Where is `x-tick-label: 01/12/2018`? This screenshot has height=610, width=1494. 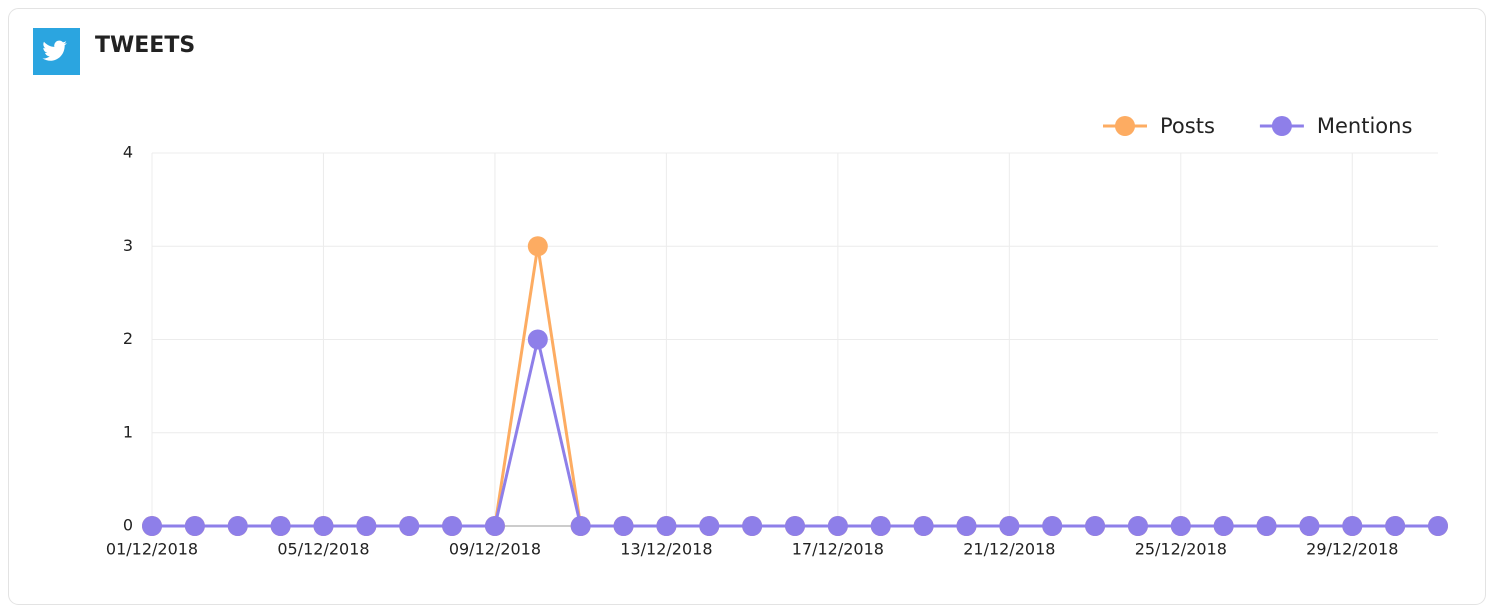
x-tick-label: 01/12/2018 is located at coordinates (152, 549).